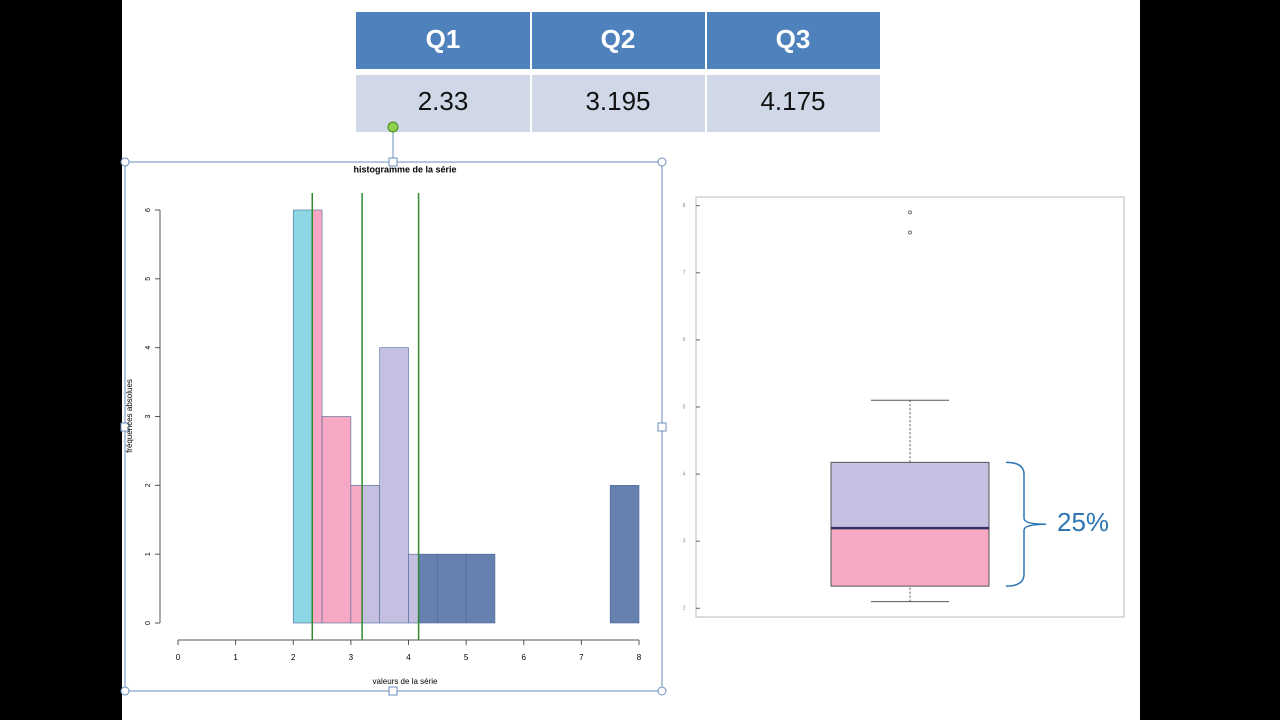  I want to click on y-tick-label: 7, so click(684, 273).